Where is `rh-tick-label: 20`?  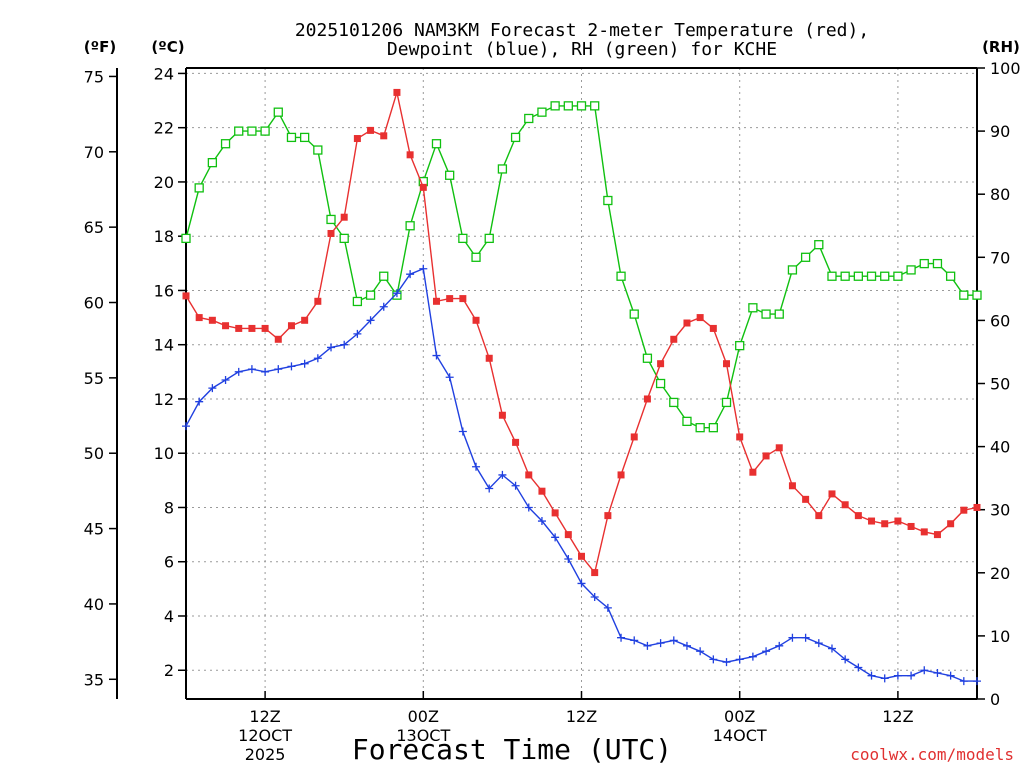
rh-tick-label: 20 is located at coordinates (1000, 573).